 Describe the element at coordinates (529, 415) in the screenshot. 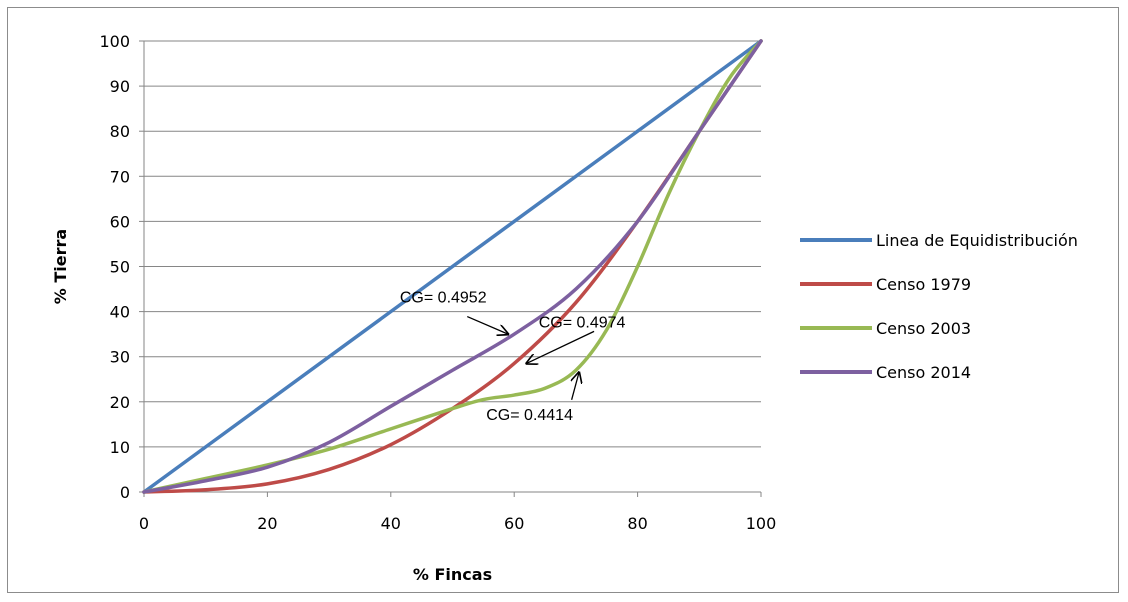

I see `gini-annotation-label: CG= 0.4414` at that location.